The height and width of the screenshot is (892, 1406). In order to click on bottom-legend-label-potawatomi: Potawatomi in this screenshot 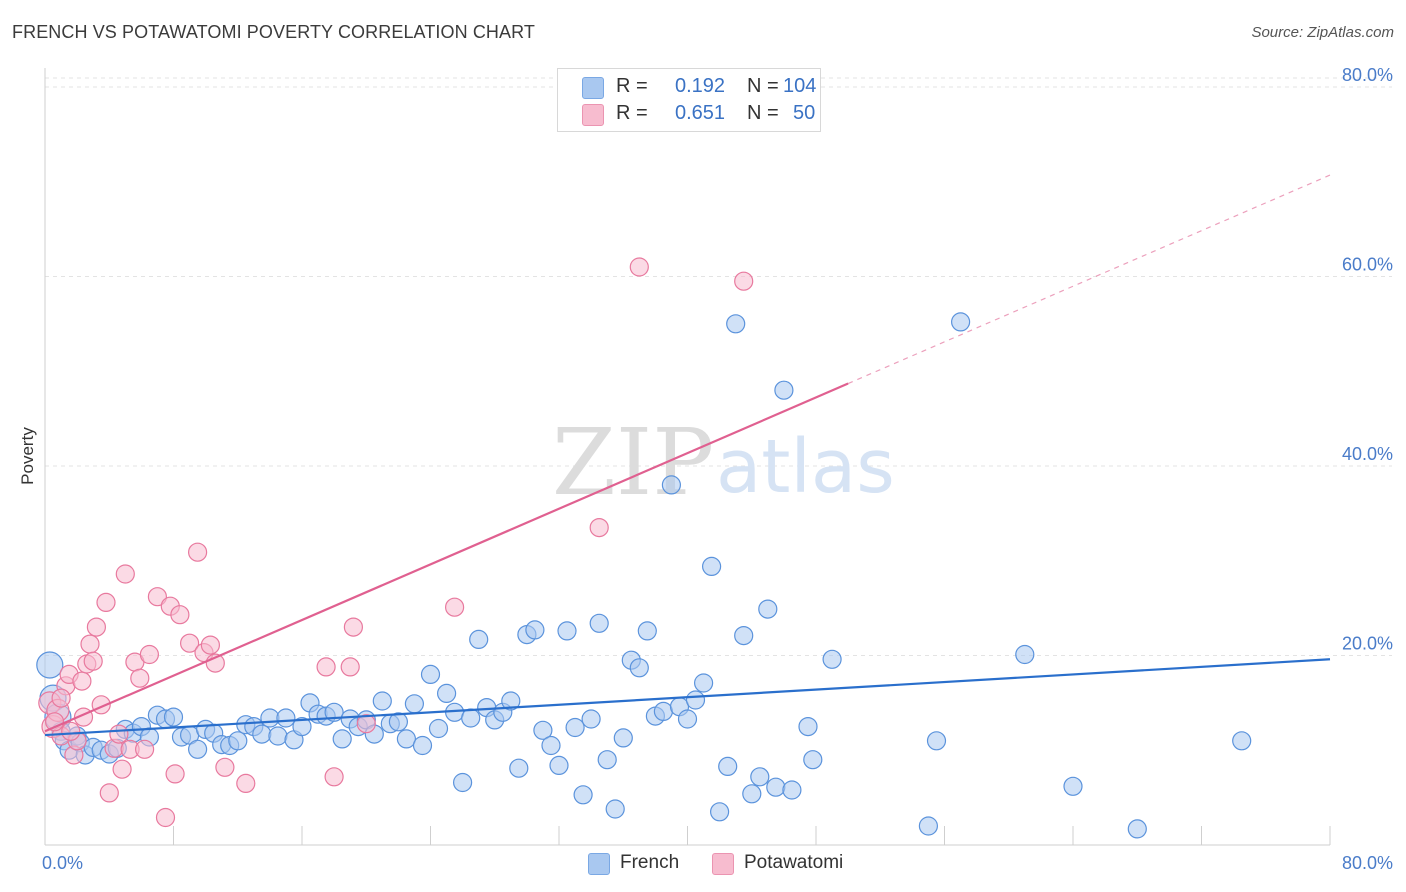, I will do `click(794, 862)`.